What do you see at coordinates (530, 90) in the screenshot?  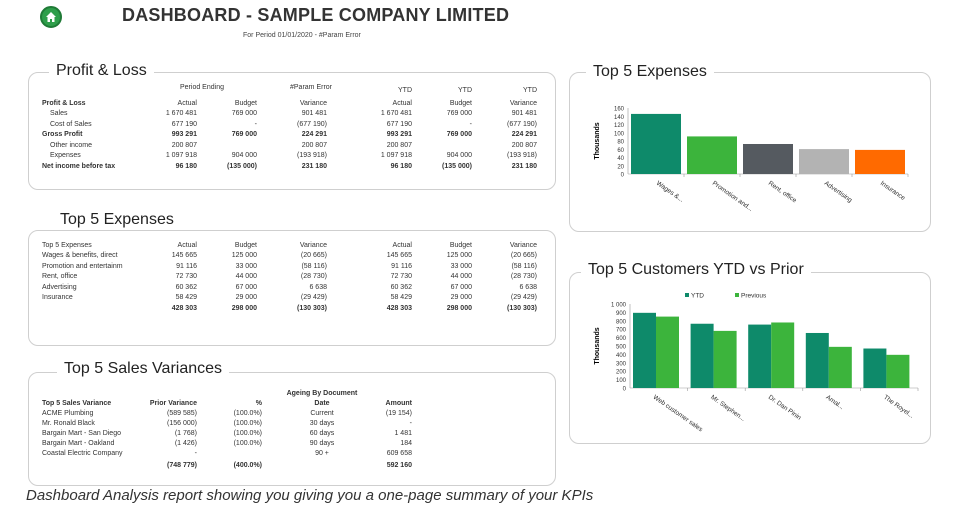 I see `col-header: YTD` at bounding box center [530, 90].